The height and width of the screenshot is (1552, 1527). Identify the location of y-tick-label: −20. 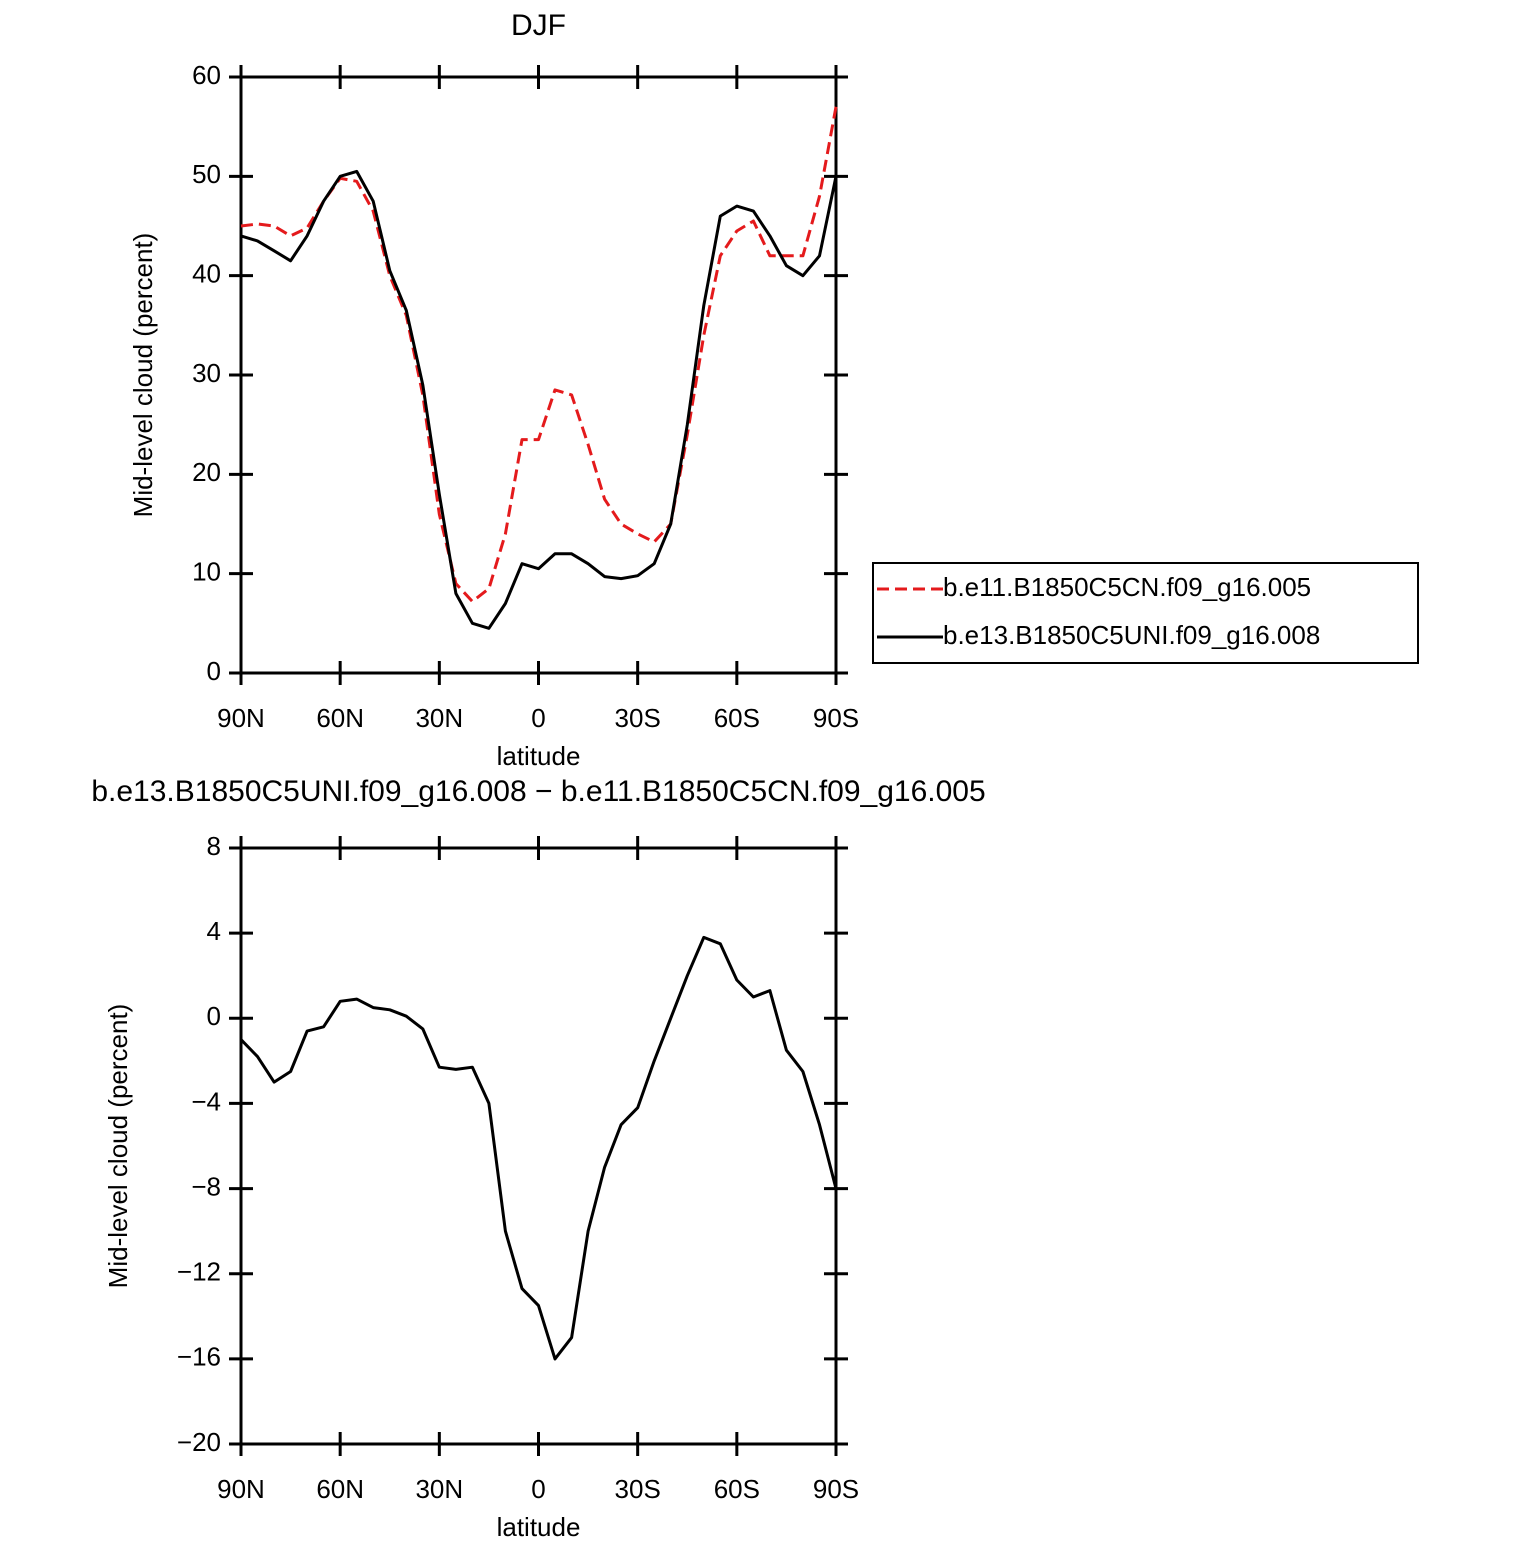
(199, 1442).